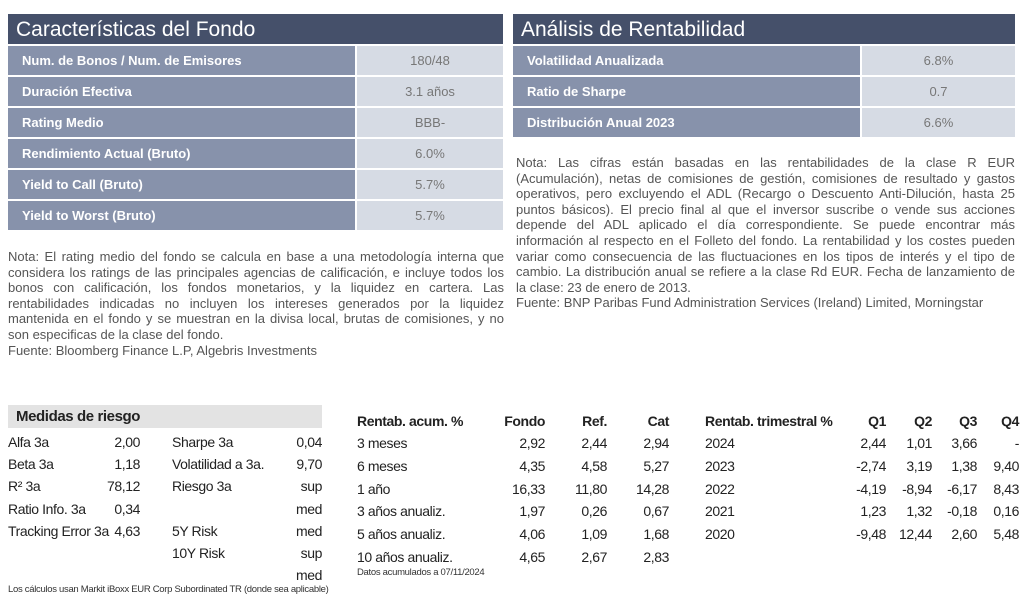  What do you see at coordinates (964, 443) in the screenshot?
I see `cell: 3,66` at bounding box center [964, 443].